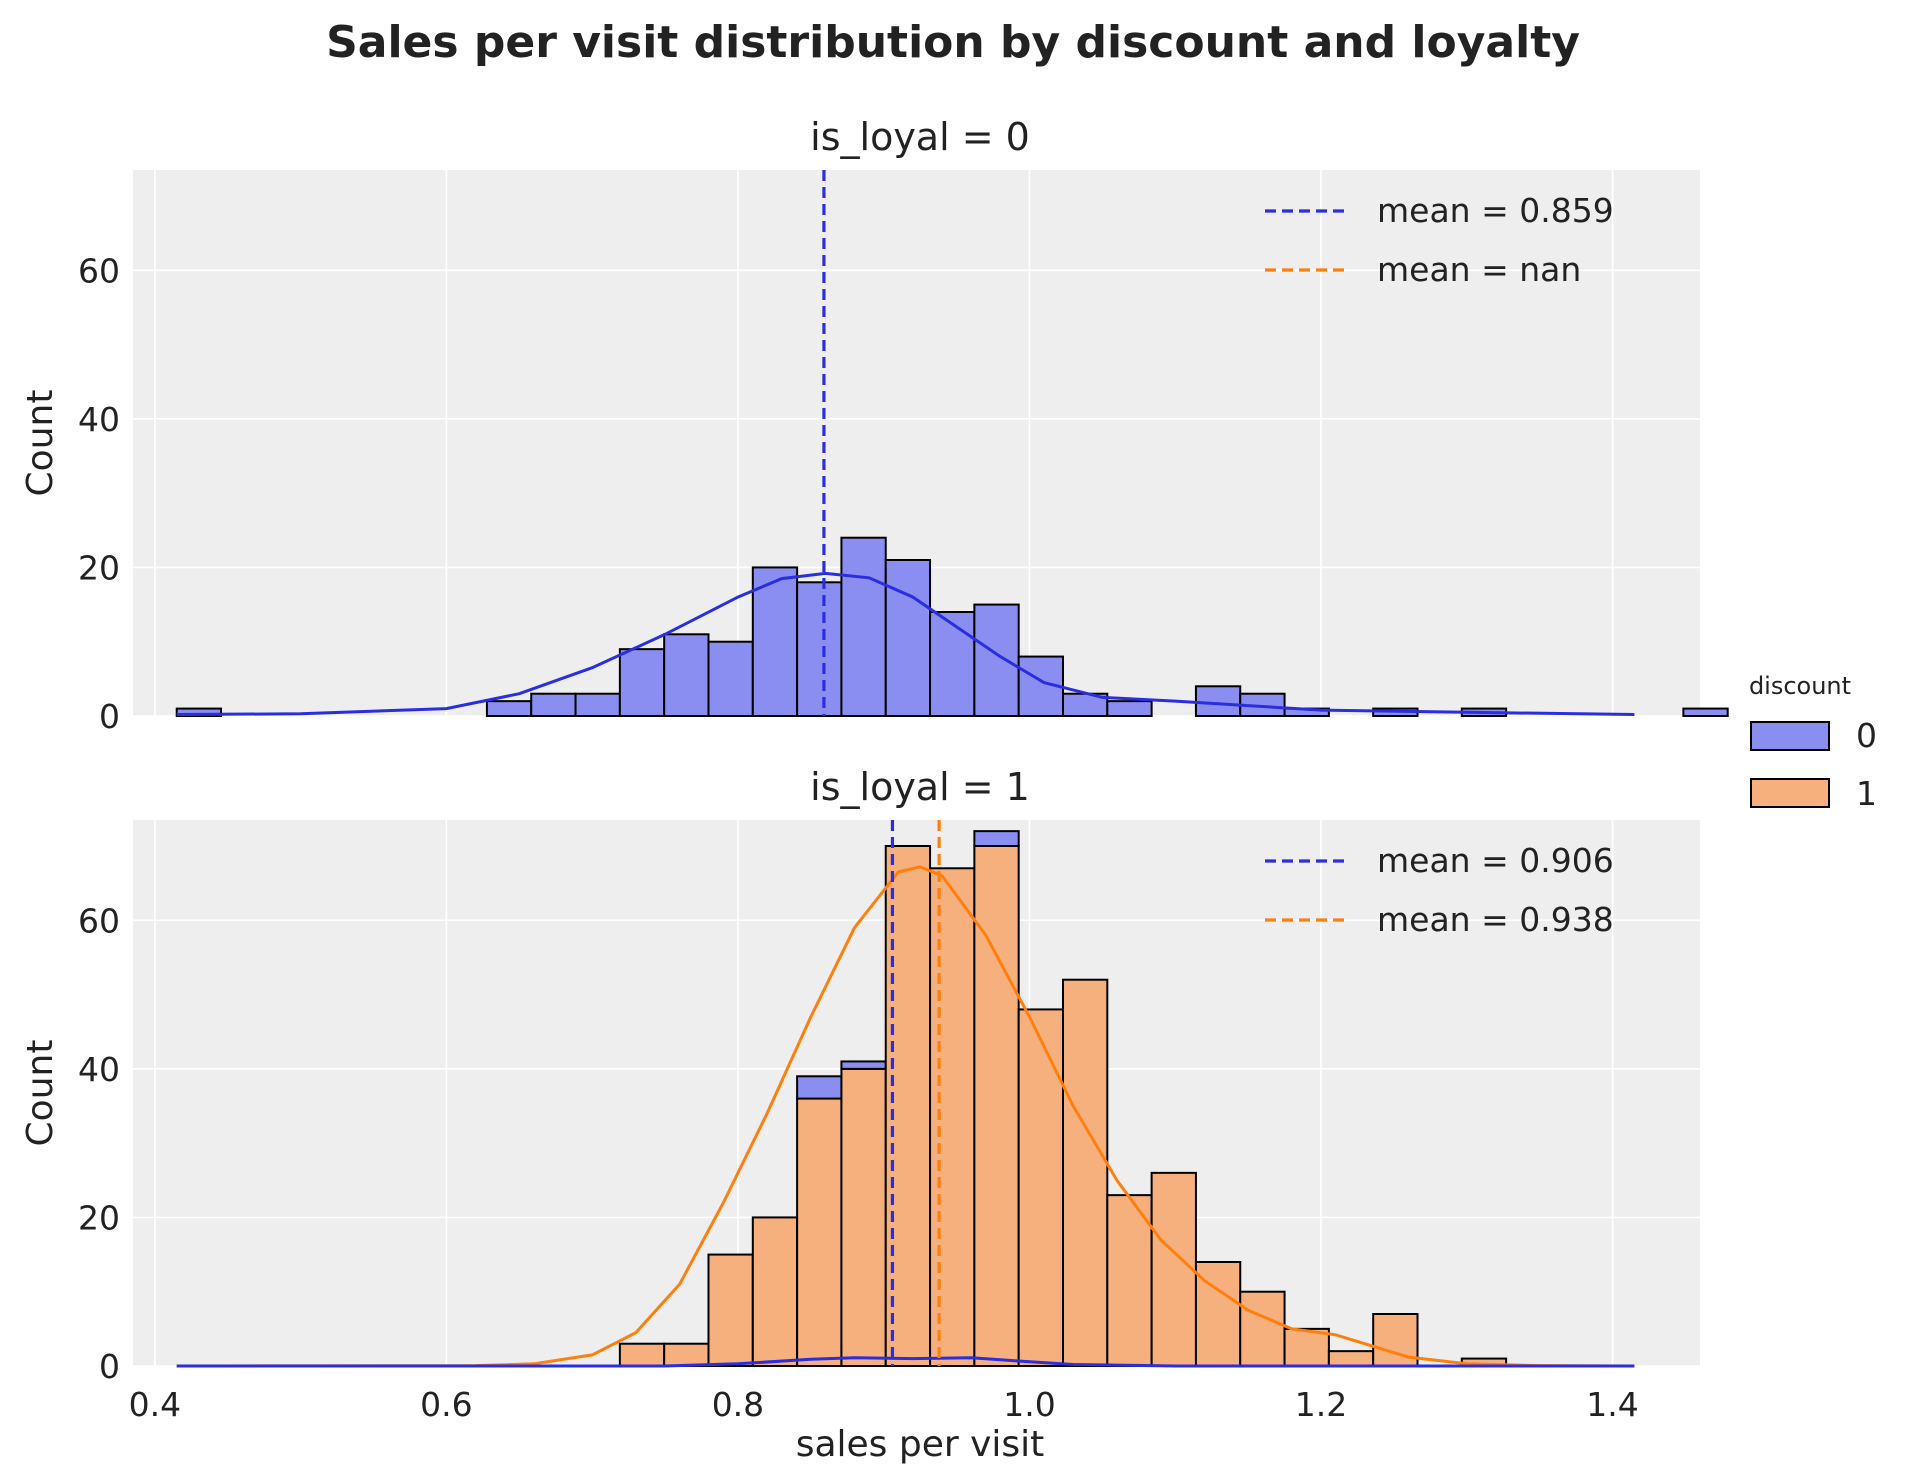  What do you see at coordinates (920, 137) in the screenshot?
I see `panel-title: is_loyal = 0` at bounding box center [920, 137].